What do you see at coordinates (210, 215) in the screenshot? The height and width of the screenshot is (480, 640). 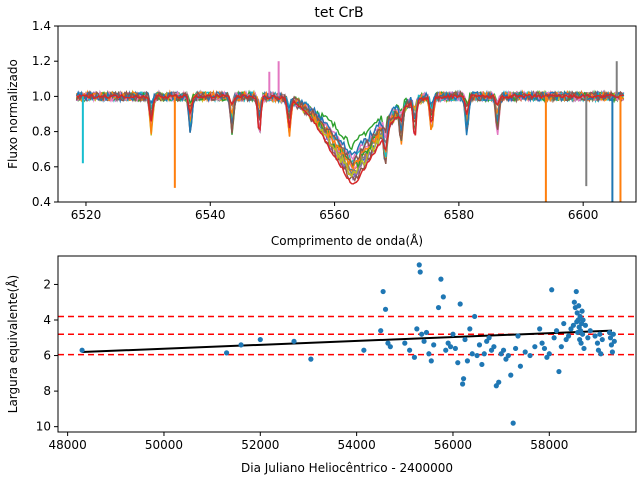 I see `spectrum-x-tick-label: 6540` at bounding box center [210, 215].